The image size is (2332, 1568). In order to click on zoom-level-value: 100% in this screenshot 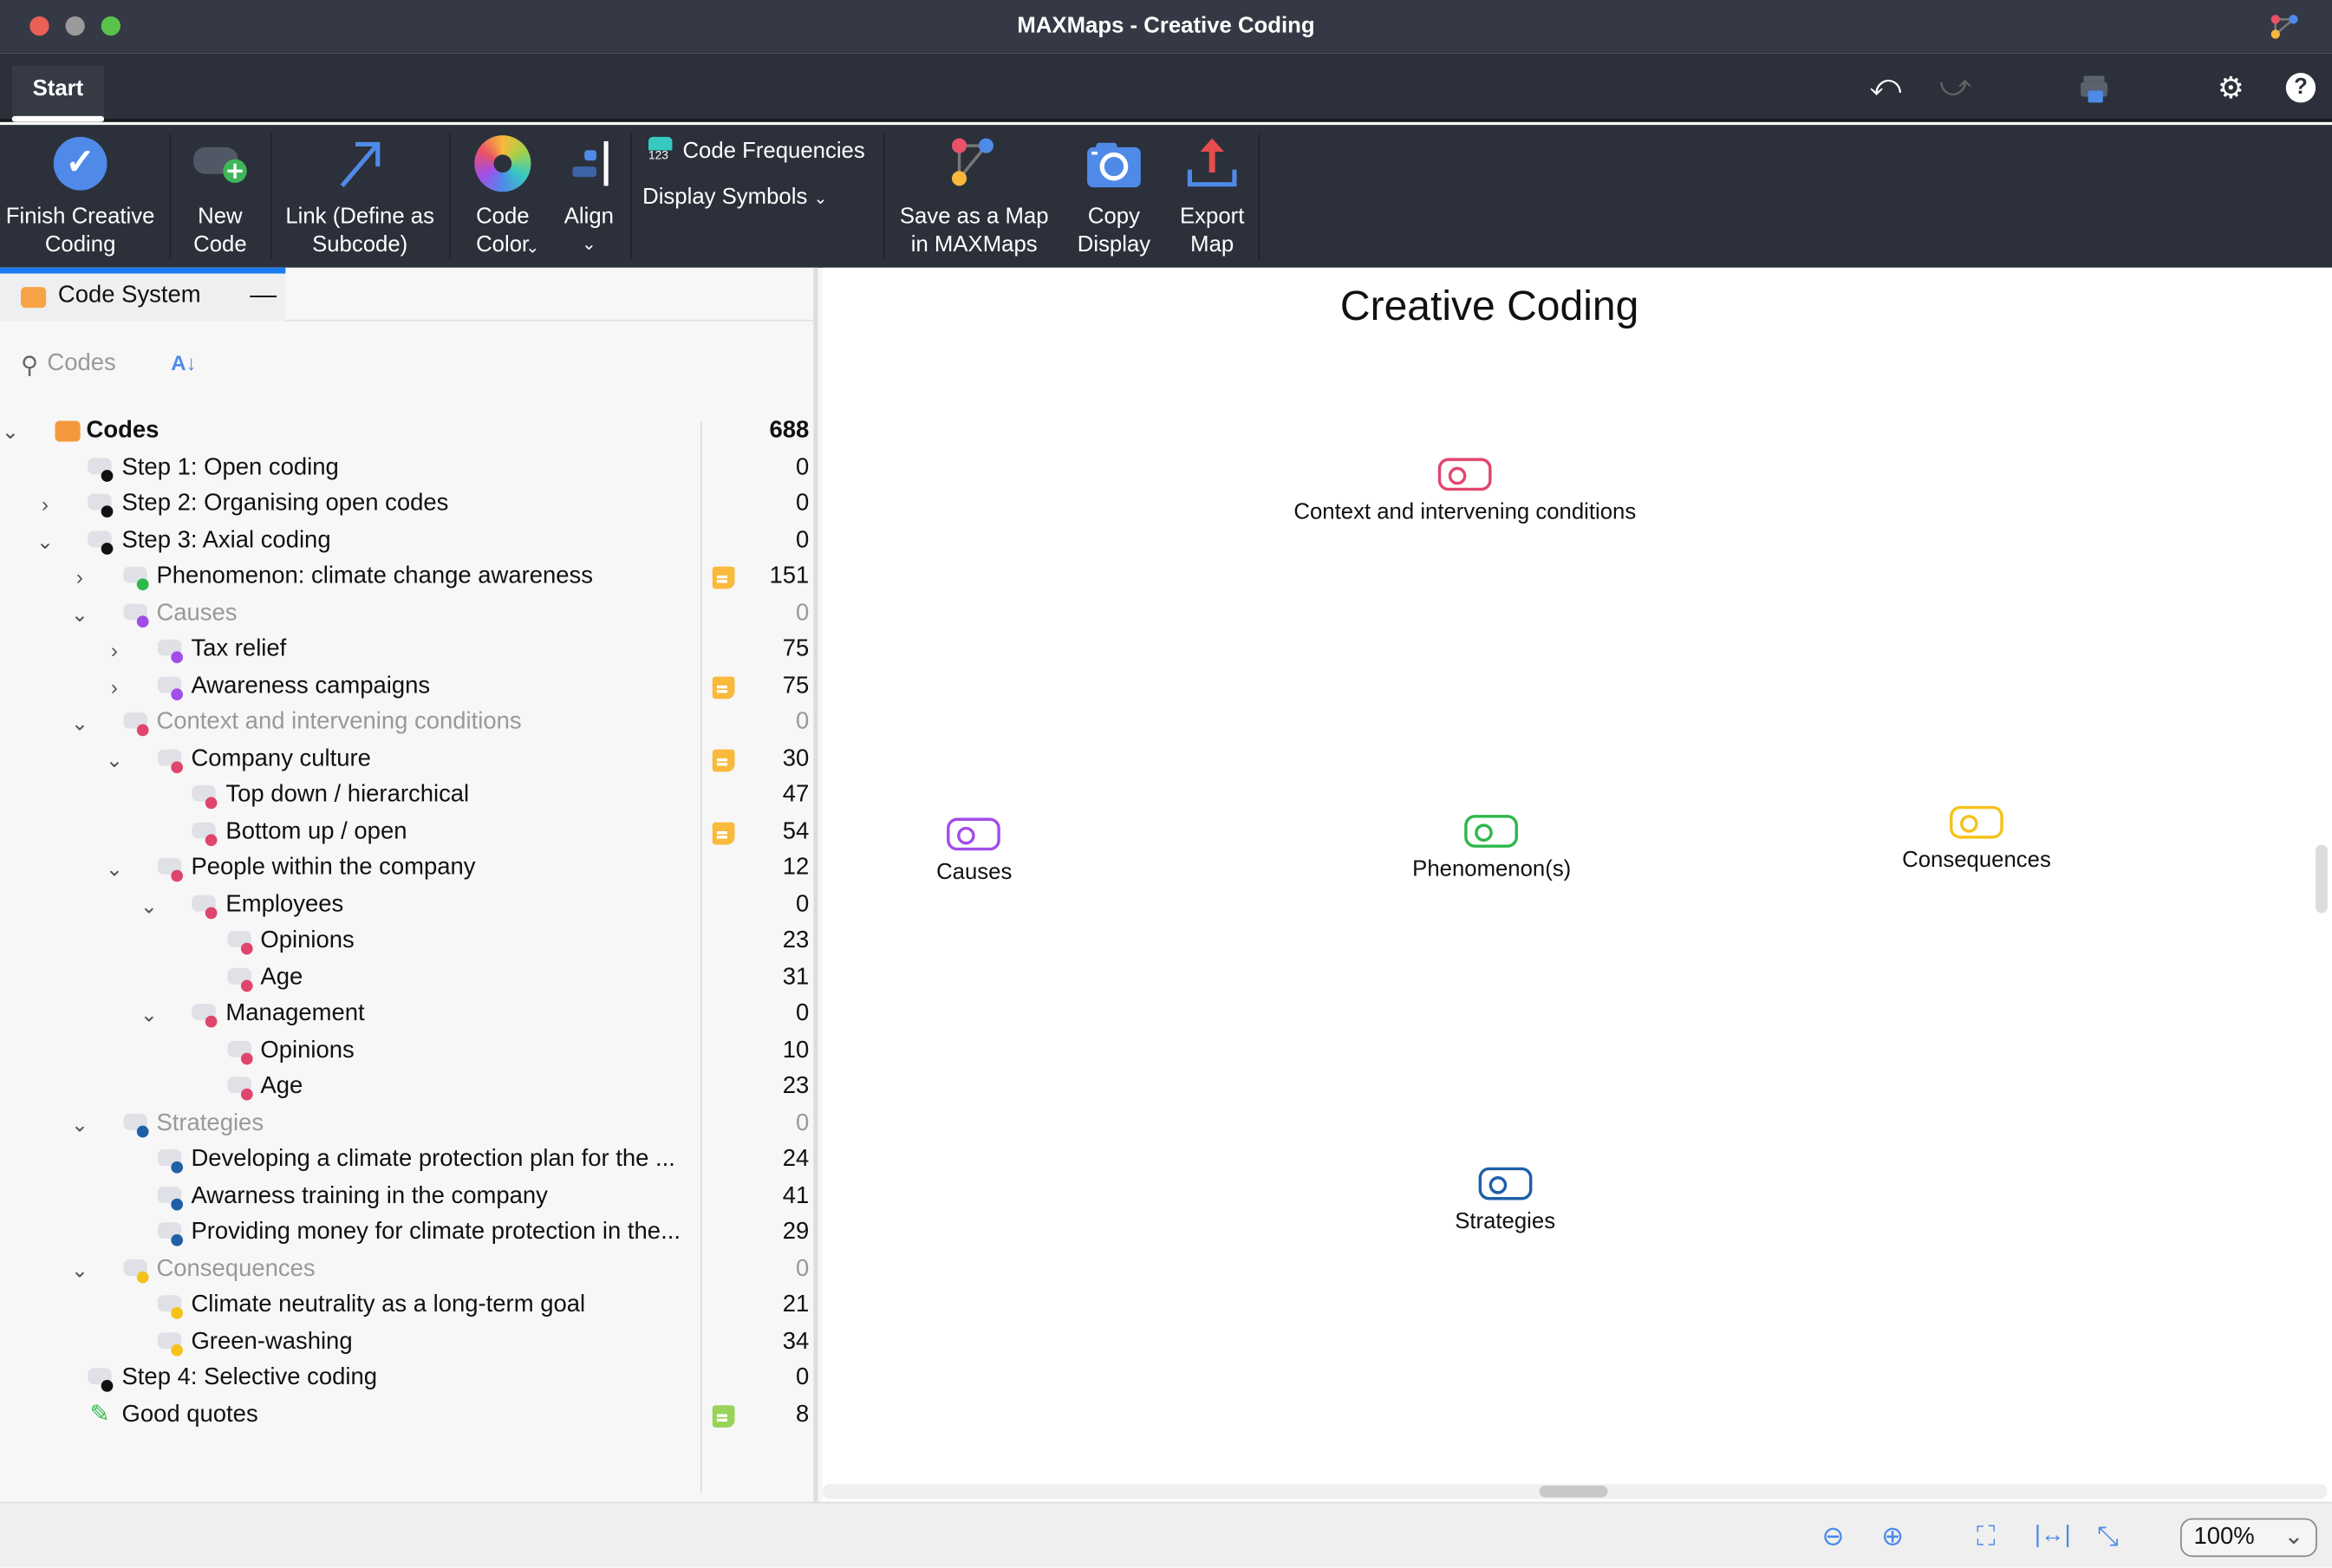, I will do `click(2224, 1537)`.